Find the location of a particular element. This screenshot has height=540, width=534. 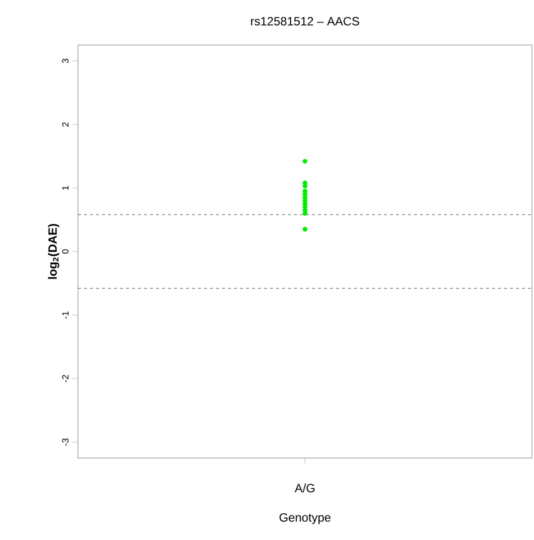

y-tick-label: -3 is located at coordinates (65, 442).